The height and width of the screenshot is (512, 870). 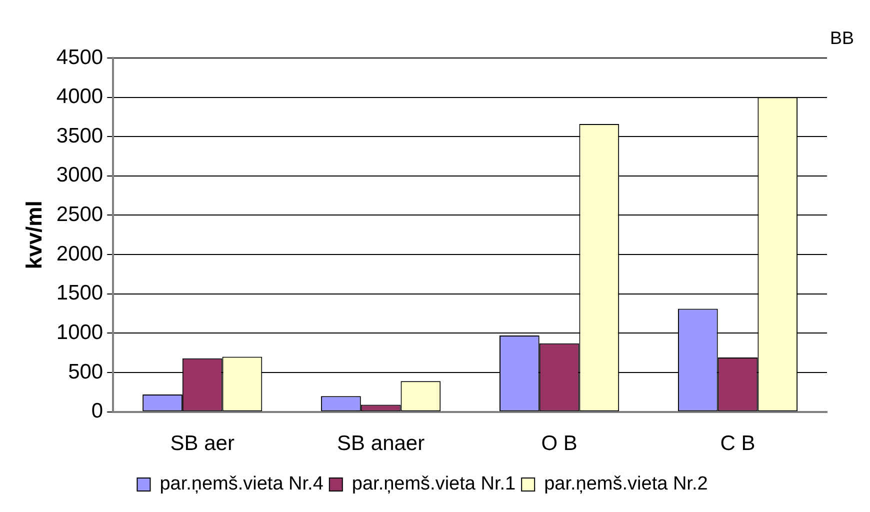 I want to click on x-tick-label: SB anaer, so click(x=381, y=444).